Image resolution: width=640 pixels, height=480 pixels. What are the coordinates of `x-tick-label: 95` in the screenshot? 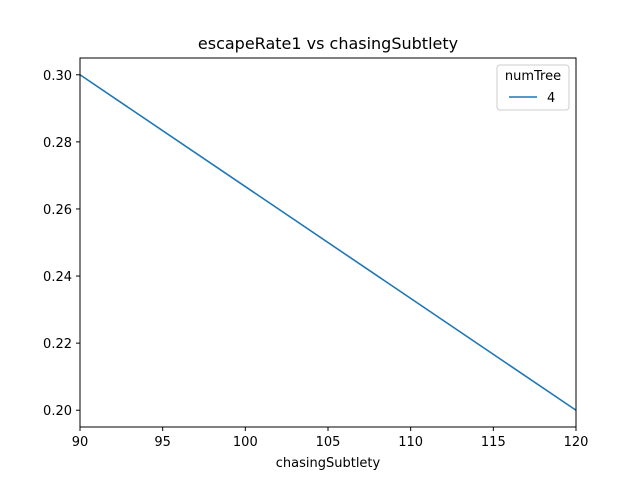 It's located at (162, 442).